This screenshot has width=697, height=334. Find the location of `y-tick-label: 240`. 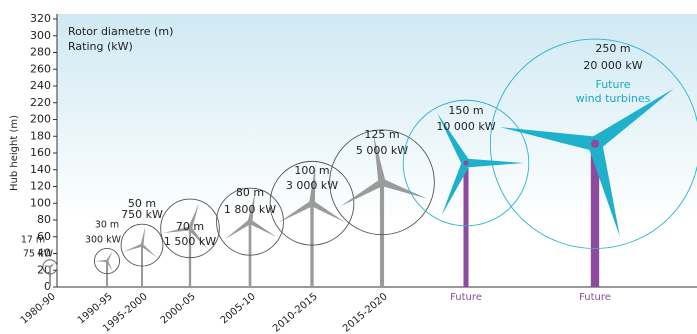

y-tick-label: 240 is located at coordinates (40, 85).